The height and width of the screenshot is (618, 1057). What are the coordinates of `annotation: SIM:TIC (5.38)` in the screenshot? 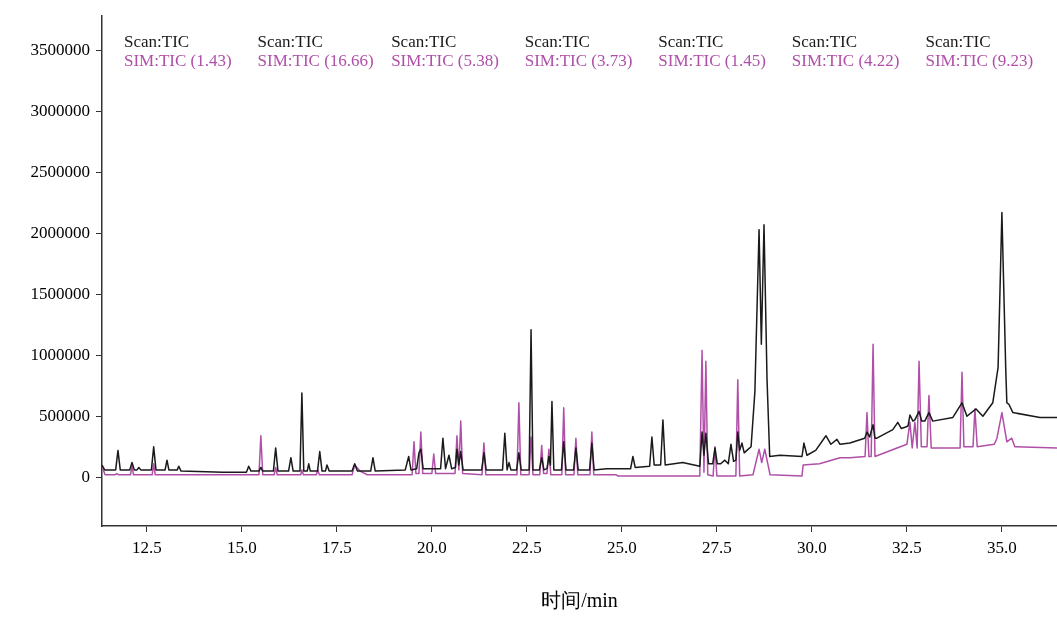 It's located at (445, 61).